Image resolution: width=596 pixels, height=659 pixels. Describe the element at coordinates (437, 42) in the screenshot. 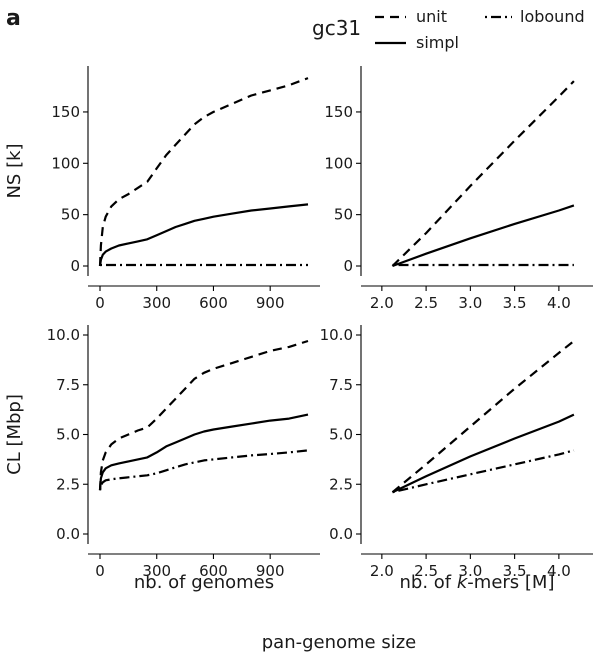

I see `legend-label-simpl: simpl` at that location.